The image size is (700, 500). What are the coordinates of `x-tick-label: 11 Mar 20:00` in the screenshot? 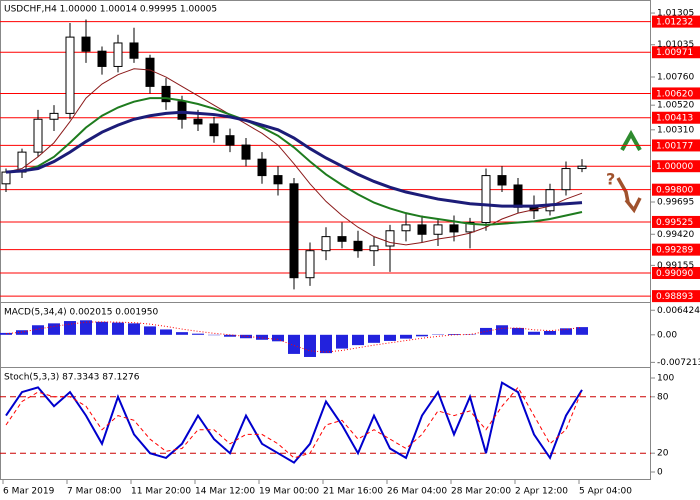 It's located at (161, 492).